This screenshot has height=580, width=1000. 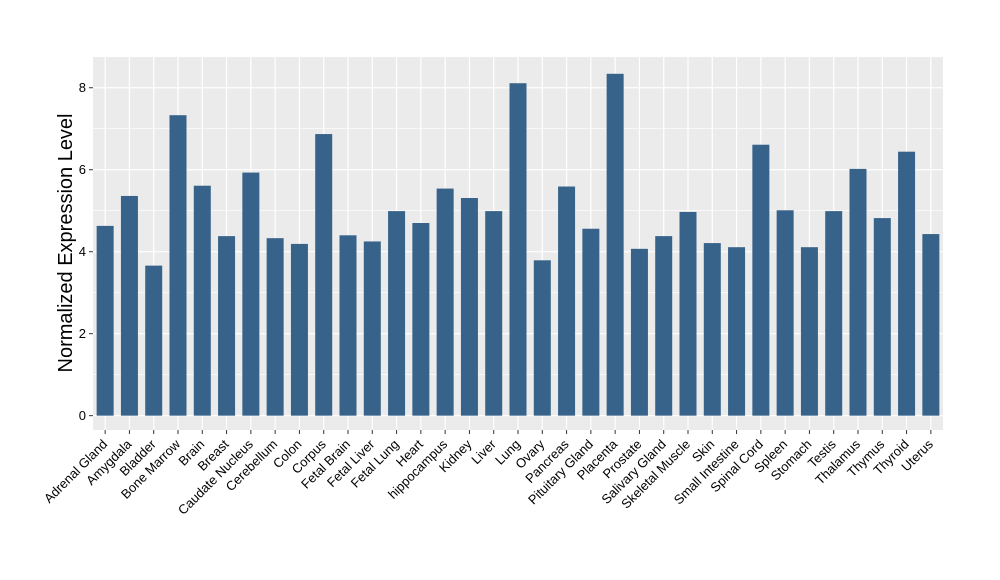 What do you see at coordinates (82, 251) in the screenshot?
I see `y-tick-label: 4` at bounding box center [82, 251].